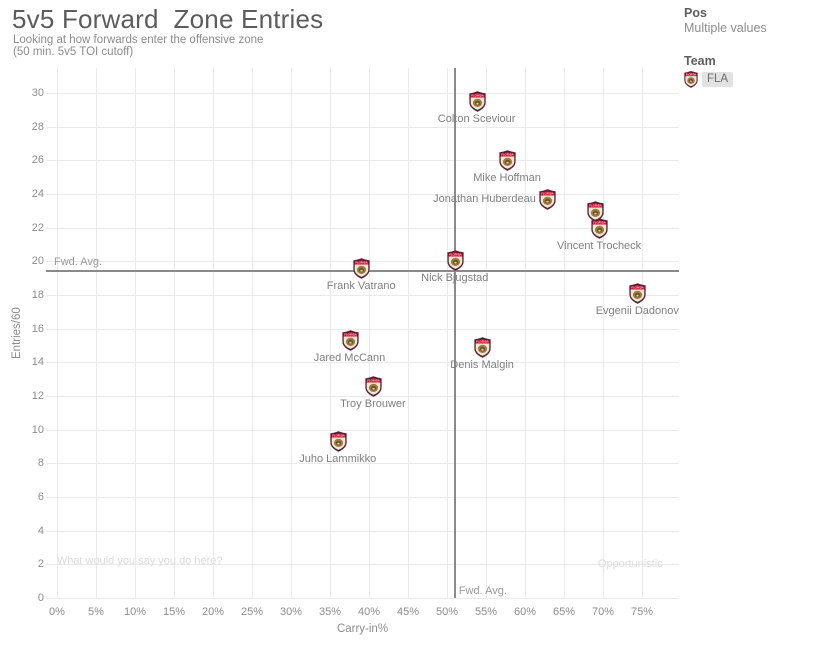 The width and height of the screenshot is (819, 655). What do you see at coordinates (291, 612) in the screenshot?
I see `x-tick-label: 30%` at bounding box center [291, 612].